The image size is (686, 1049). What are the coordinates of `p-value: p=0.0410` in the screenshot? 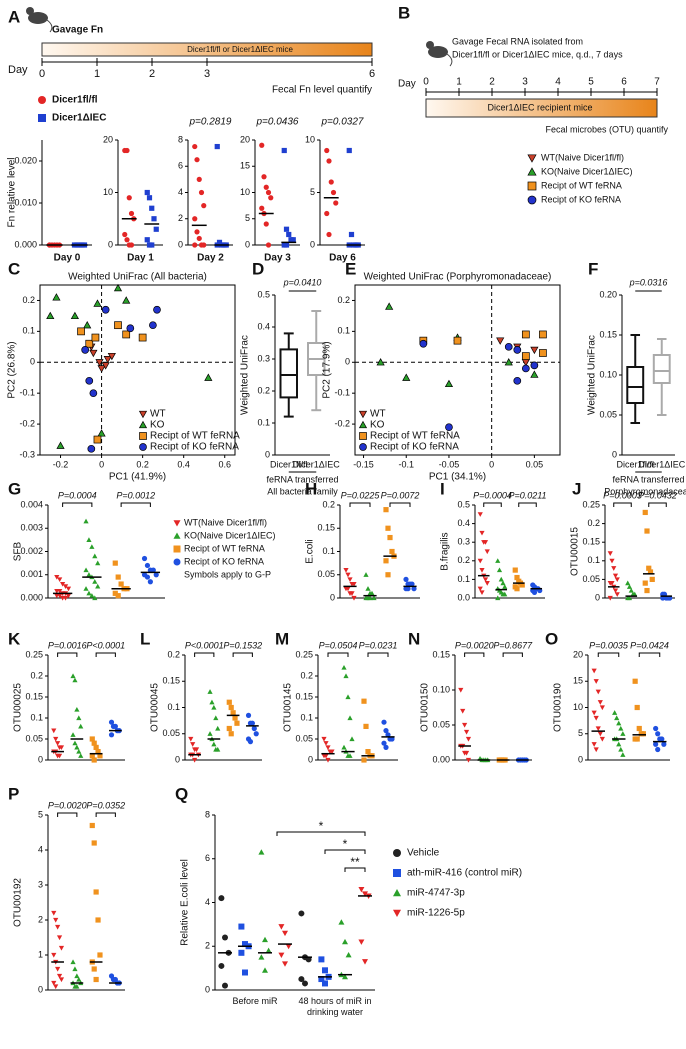 It's located at (302, 282).